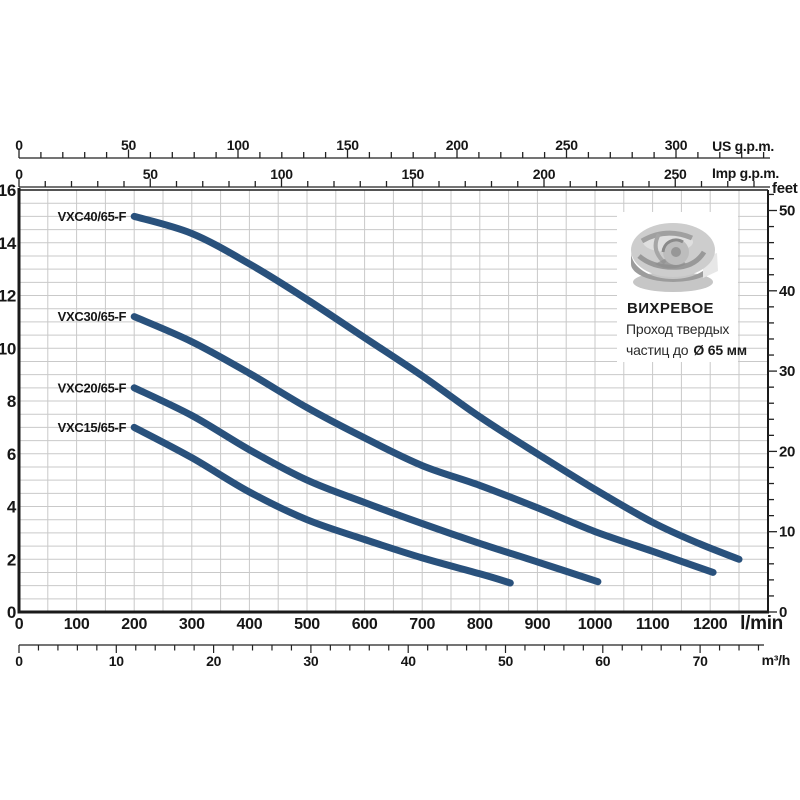 This screenshot has width=800, height=800. What do you see at coordinates (19, 661) in the screenshot?
I see `m3h-tick-label: 0` at bounding box center [19, 661].